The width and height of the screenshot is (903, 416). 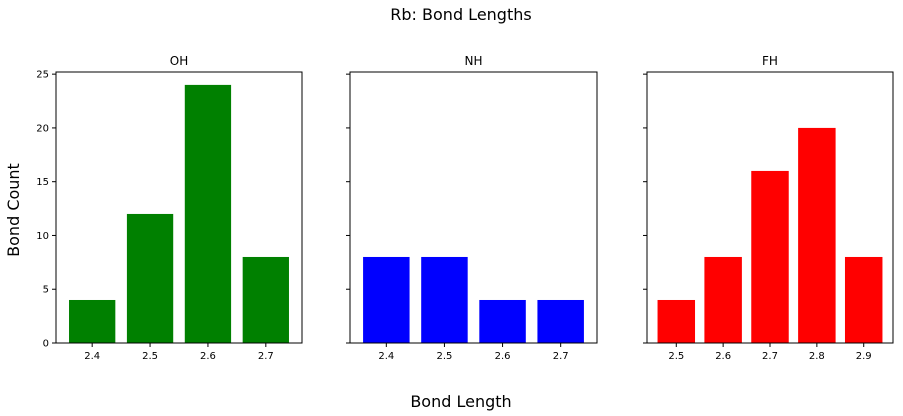 I want to click on ytick-label-oh-0: 0, so click(x=46, y=344).